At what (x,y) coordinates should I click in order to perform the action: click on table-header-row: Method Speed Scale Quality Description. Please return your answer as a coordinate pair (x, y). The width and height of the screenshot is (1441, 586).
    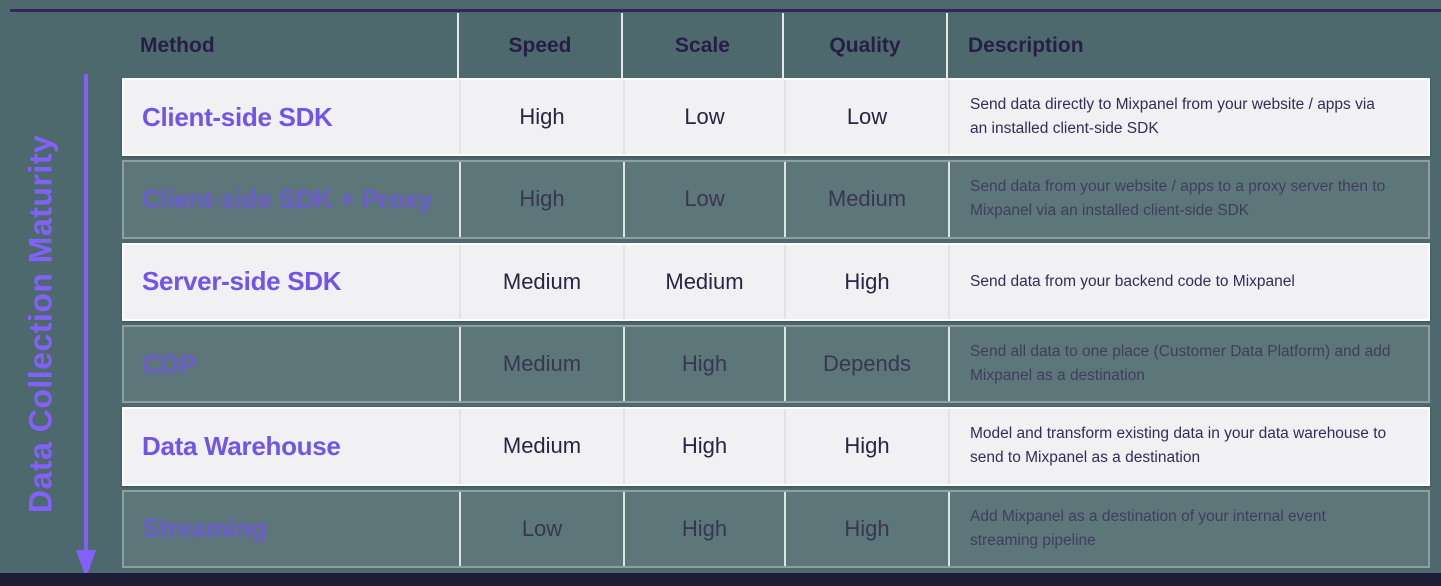
    Looking at the image, I should click on (776, 45).